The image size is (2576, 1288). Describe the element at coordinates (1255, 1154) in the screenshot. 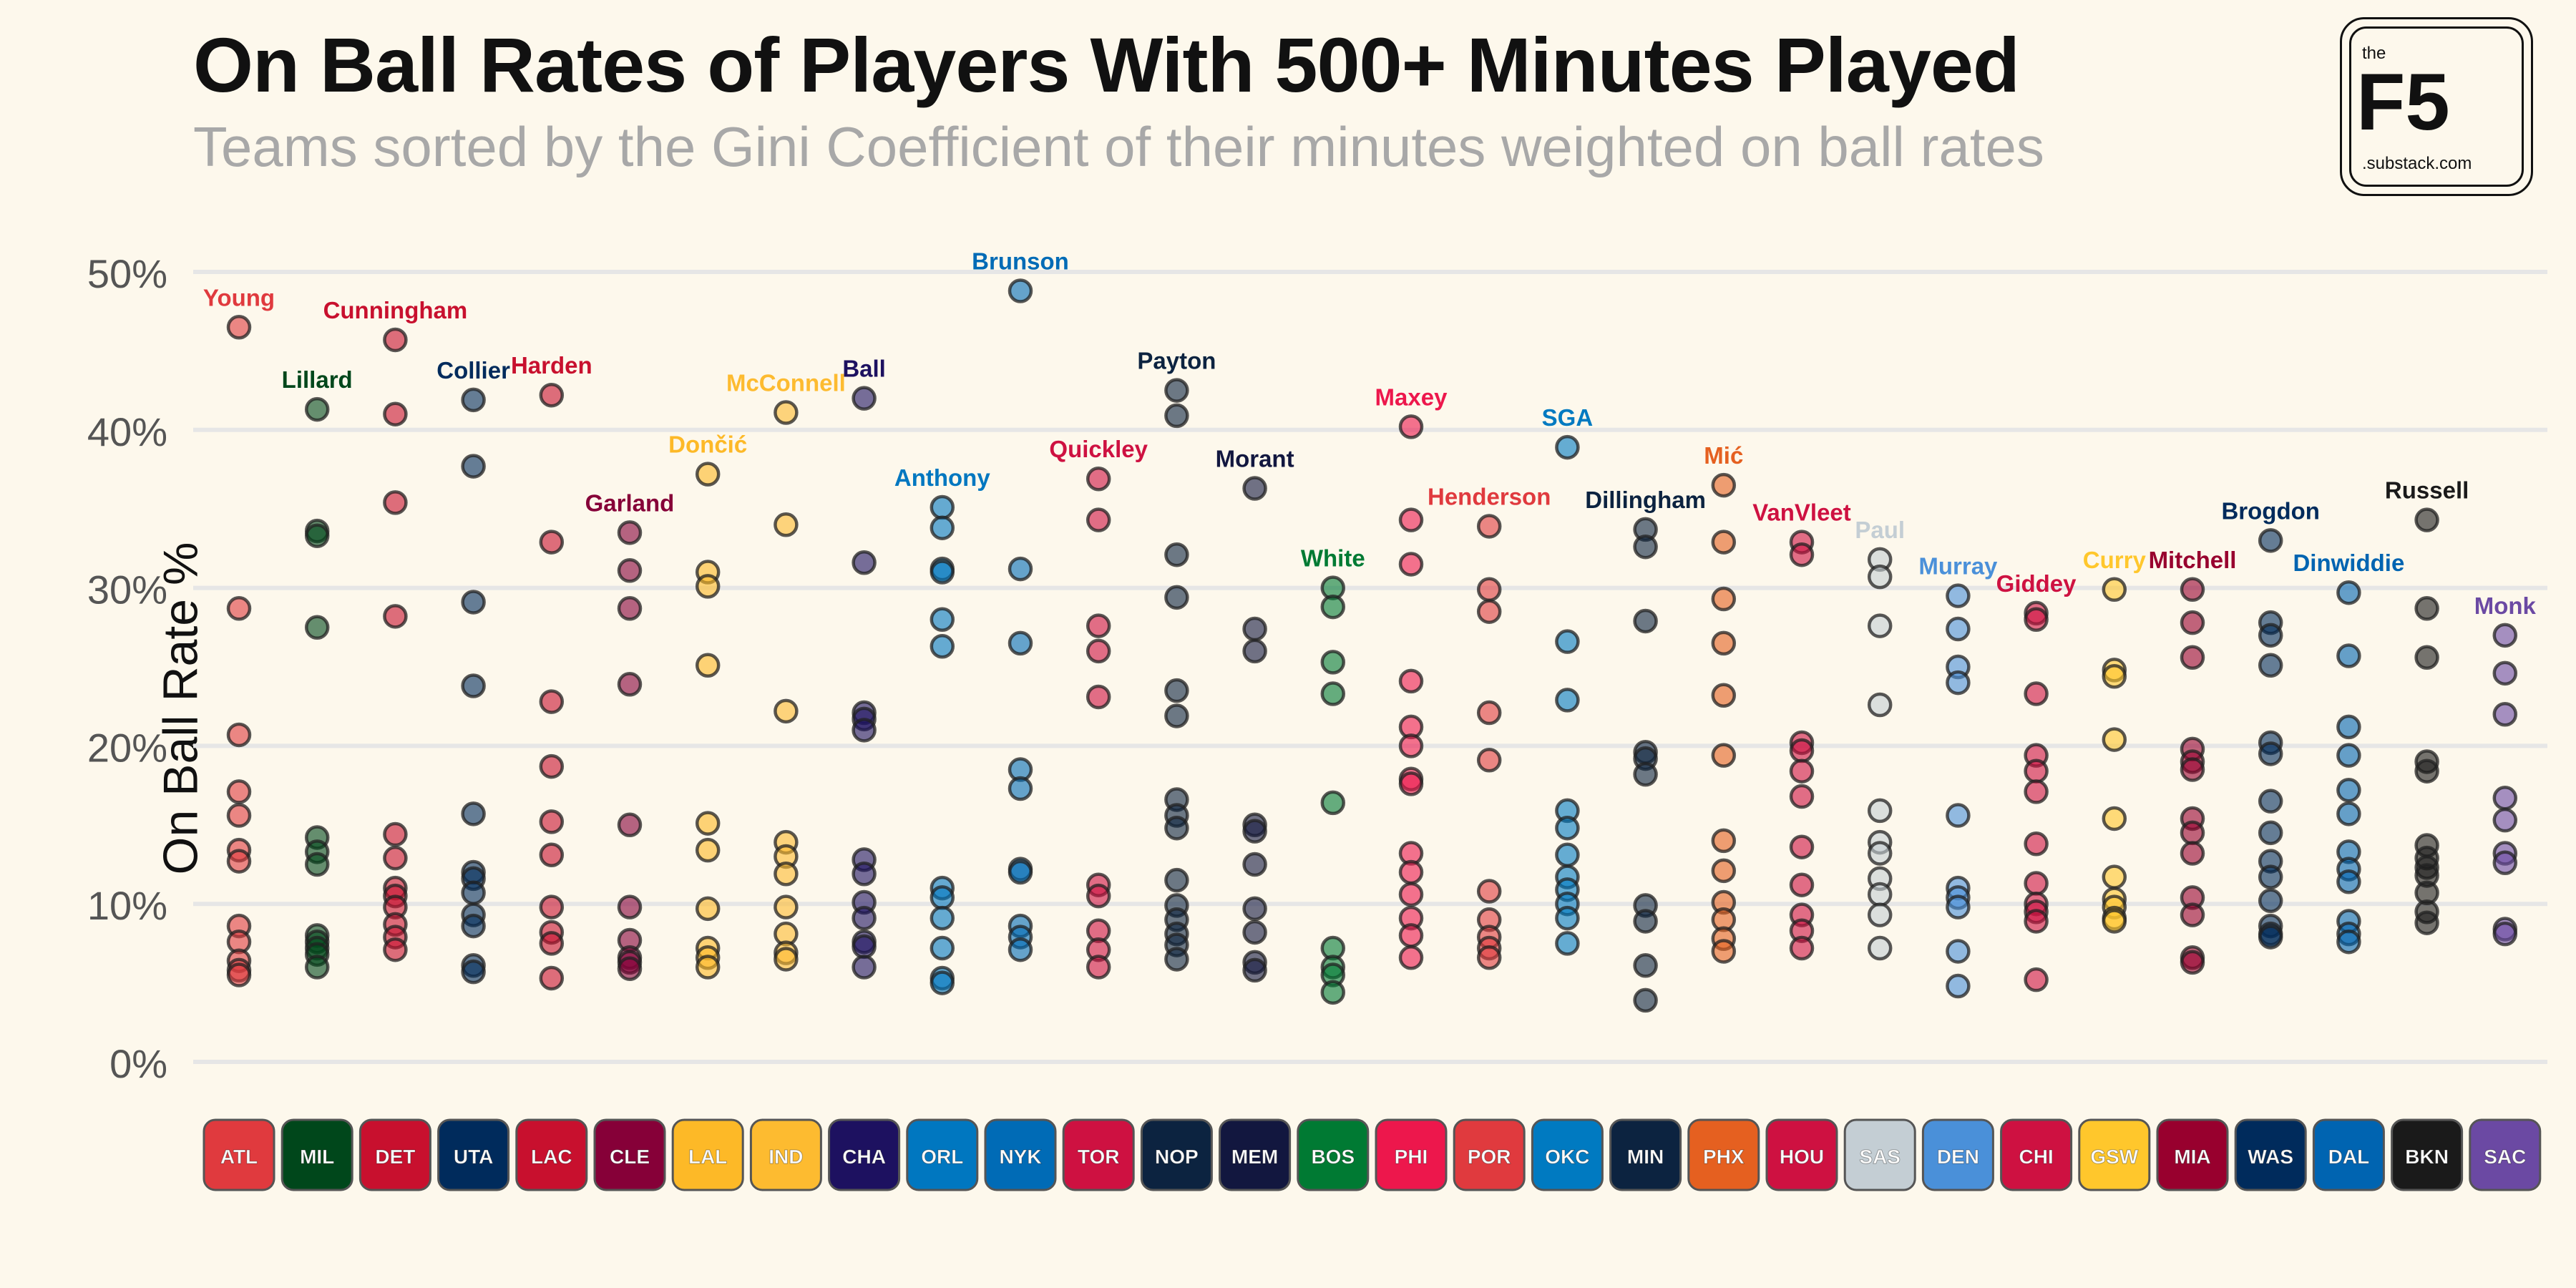

I see `team-logo-mem` at that location.